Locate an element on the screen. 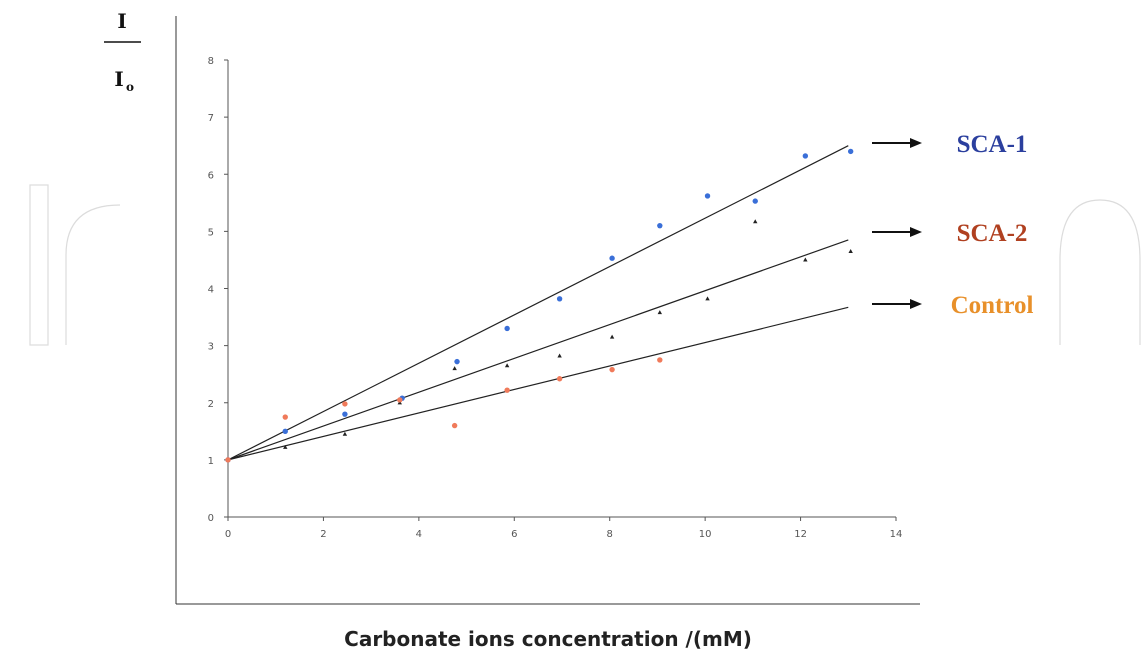 The height and width of the screenshot is (661, 1143). x-axis-label: Carbonate ions concentration /(mM) is located at coordinates (548, 639).